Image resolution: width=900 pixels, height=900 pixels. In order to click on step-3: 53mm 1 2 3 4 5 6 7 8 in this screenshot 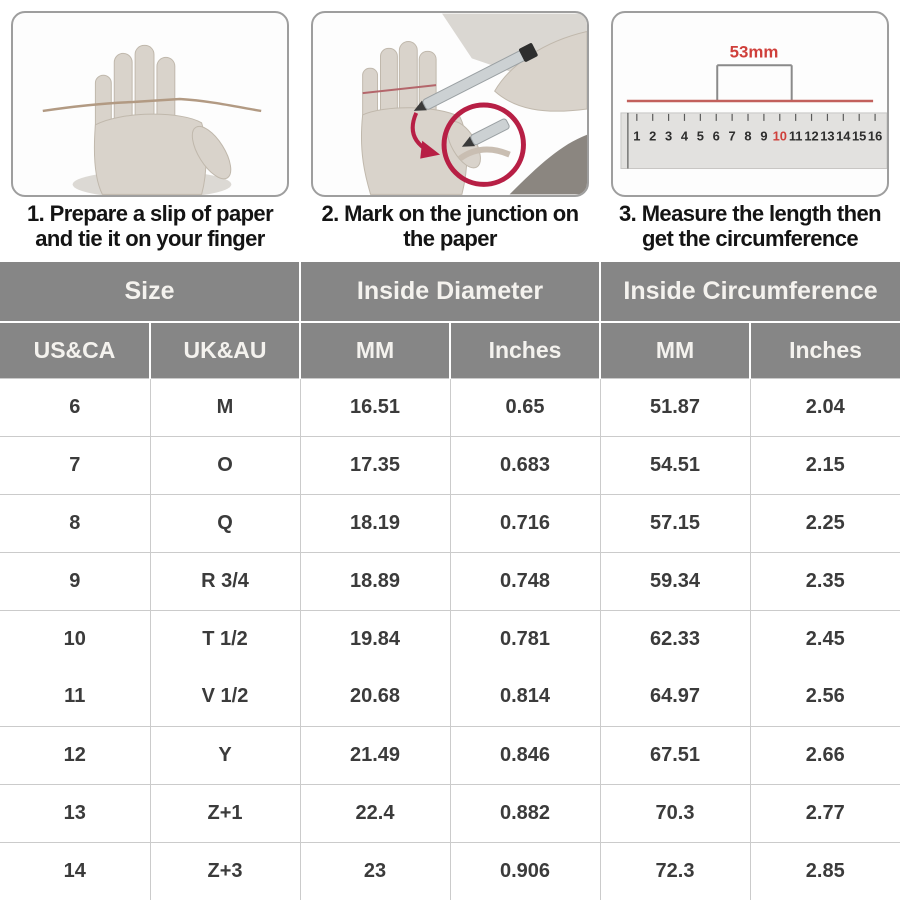, I will do `click(750, 131)`.